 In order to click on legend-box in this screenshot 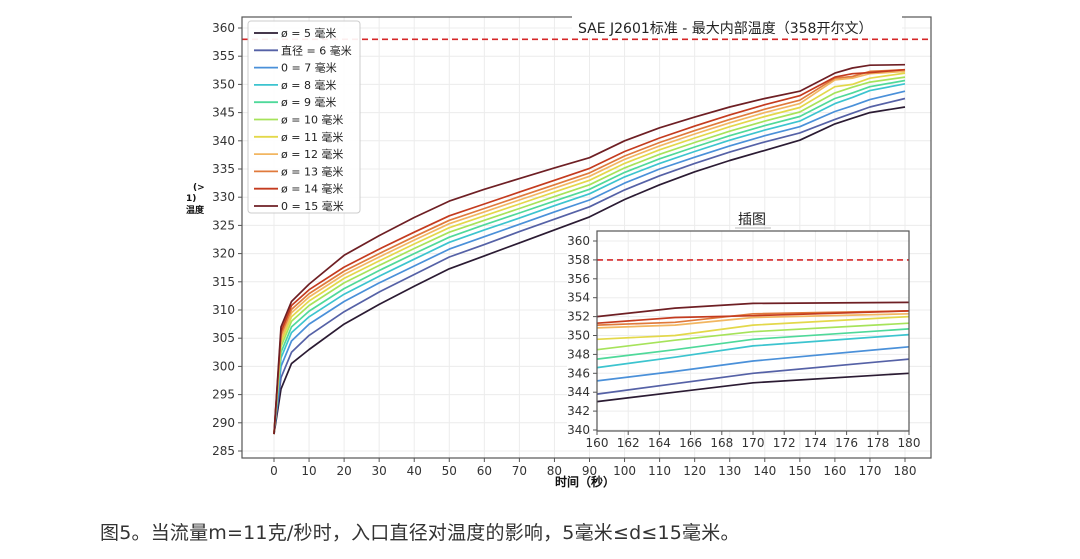, I will do `click(304, 117)`.